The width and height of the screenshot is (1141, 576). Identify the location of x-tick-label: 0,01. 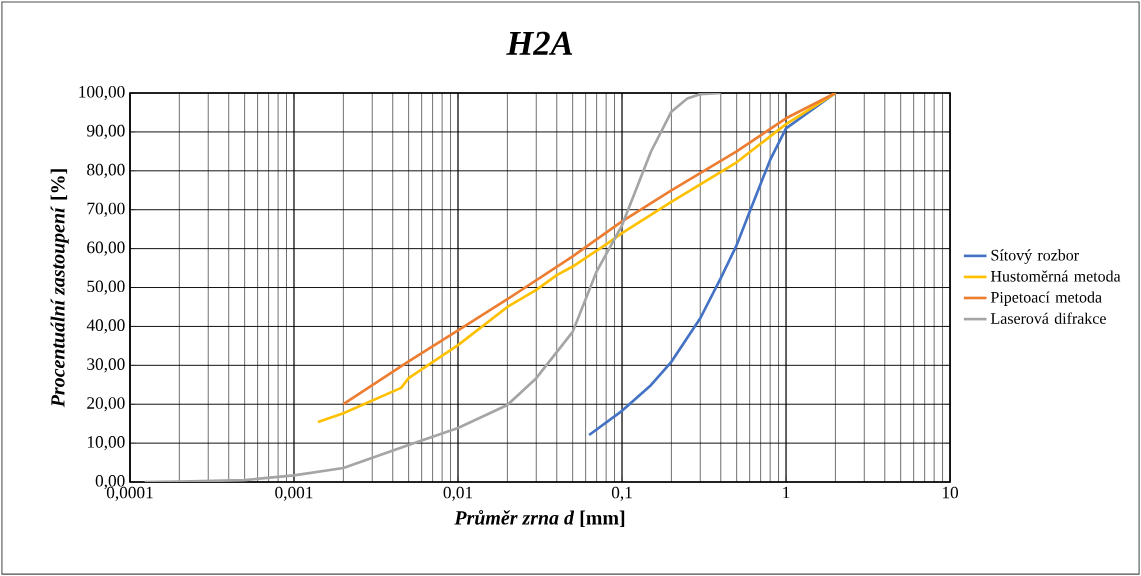
(458, 493).